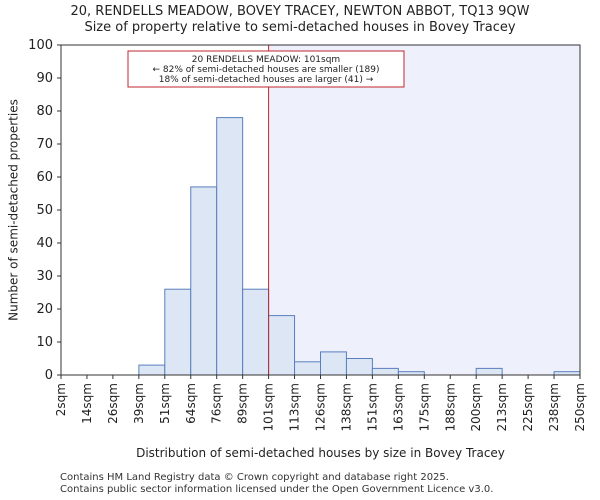 Image resolution: width=600 pixels, height=500 pixels. What do you see at coordinates (49, 375) in the screenshot?
I see `y-tick-label: 0` at bounding box center [49, 375].